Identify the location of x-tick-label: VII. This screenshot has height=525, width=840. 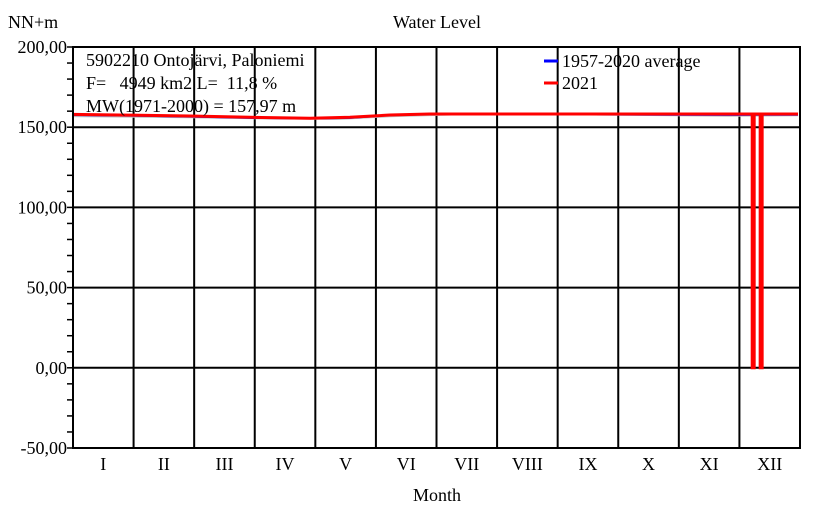
(466, 464).